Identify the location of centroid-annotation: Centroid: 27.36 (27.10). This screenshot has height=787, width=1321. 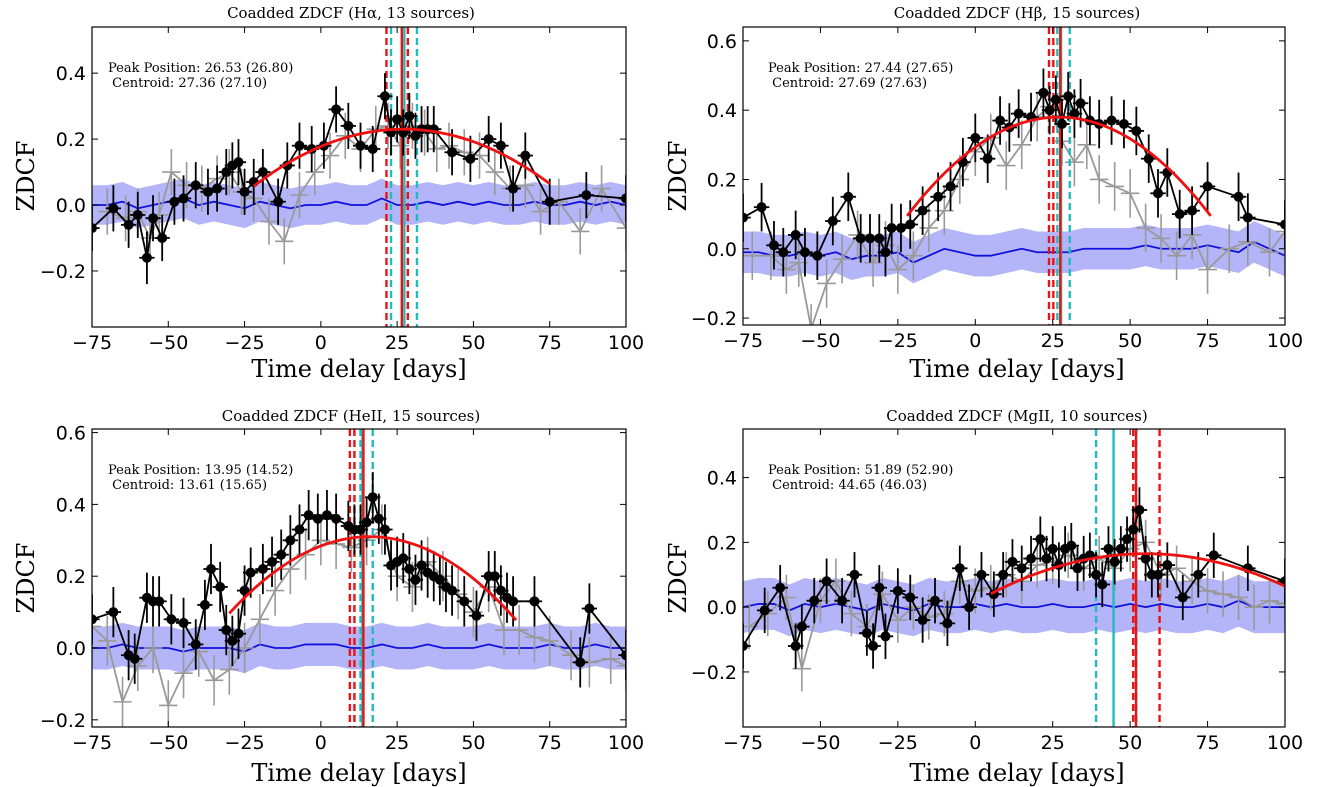
(187, 83).